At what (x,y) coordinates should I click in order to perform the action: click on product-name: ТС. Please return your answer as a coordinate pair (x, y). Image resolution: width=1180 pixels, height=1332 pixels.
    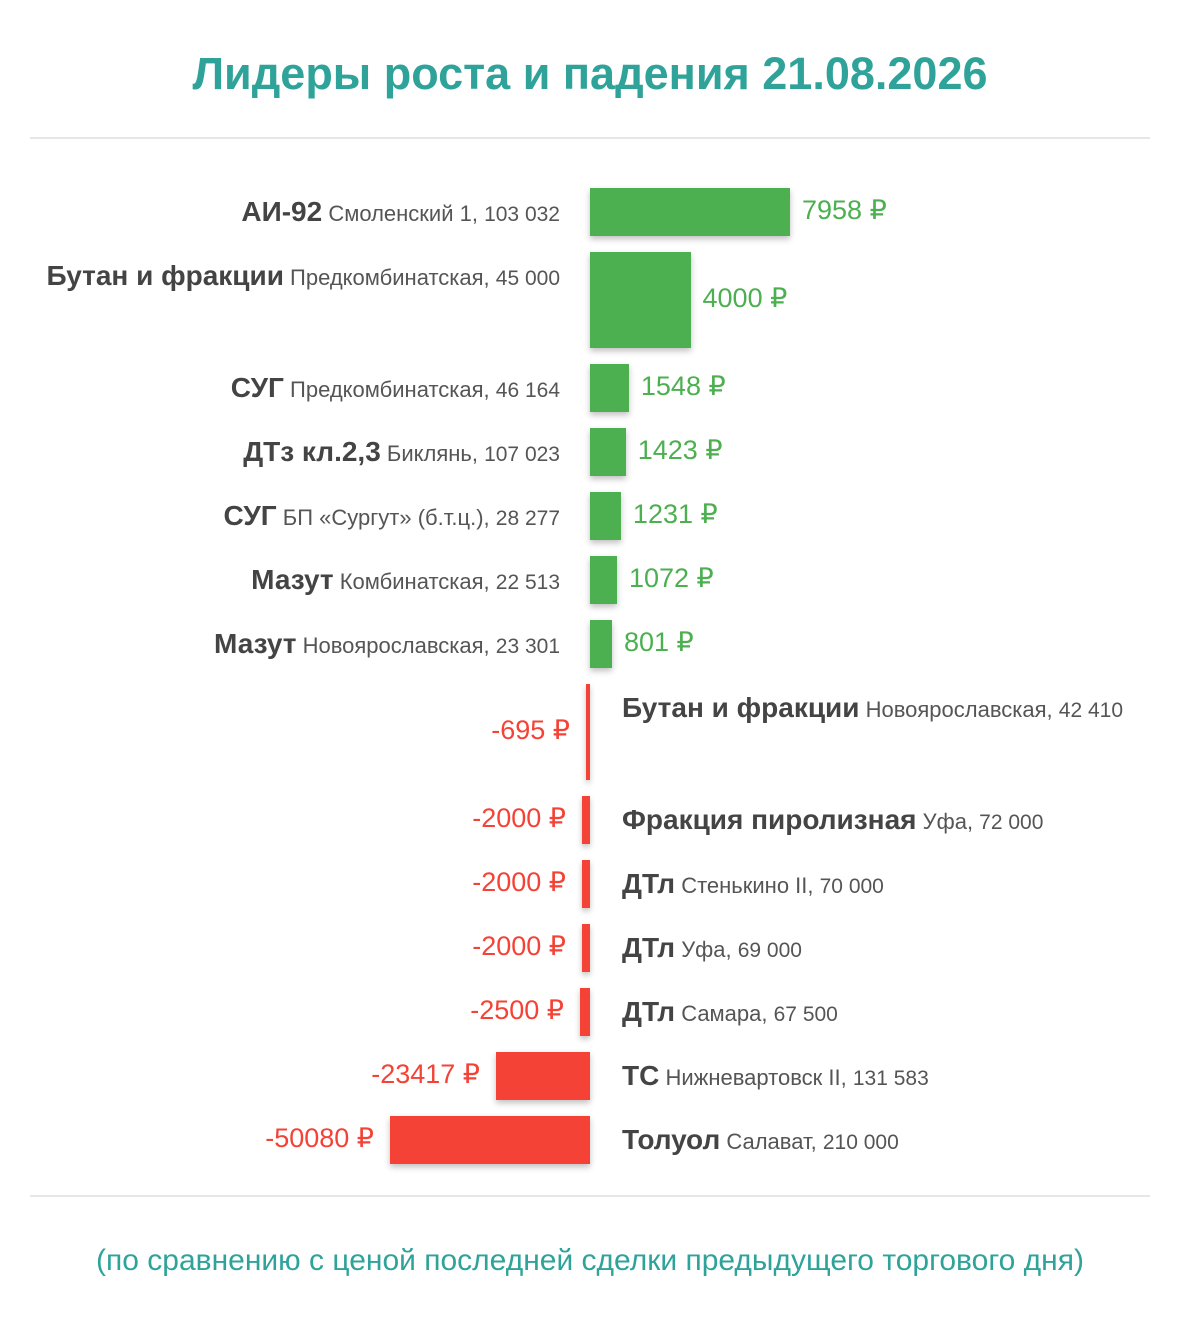
    Looking at the image, I should click on (641, 1075).